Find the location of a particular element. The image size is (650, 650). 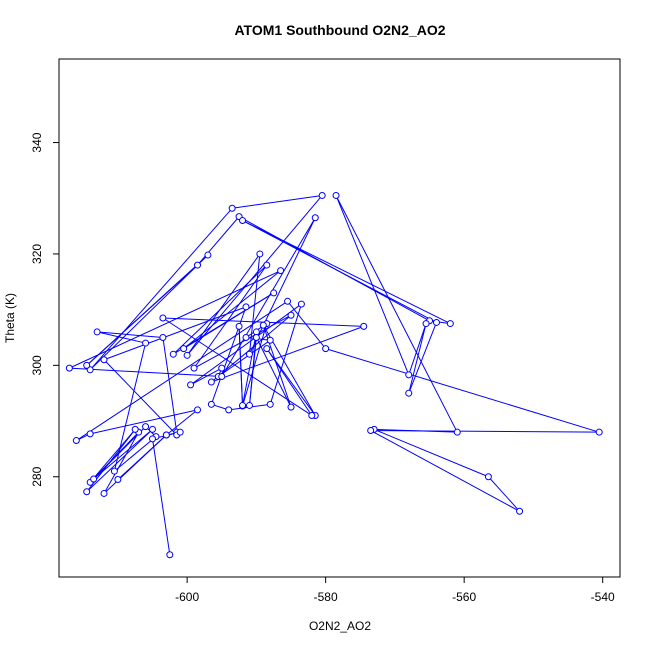

y-tick-label: 320 is located at coordinates (37, 254).